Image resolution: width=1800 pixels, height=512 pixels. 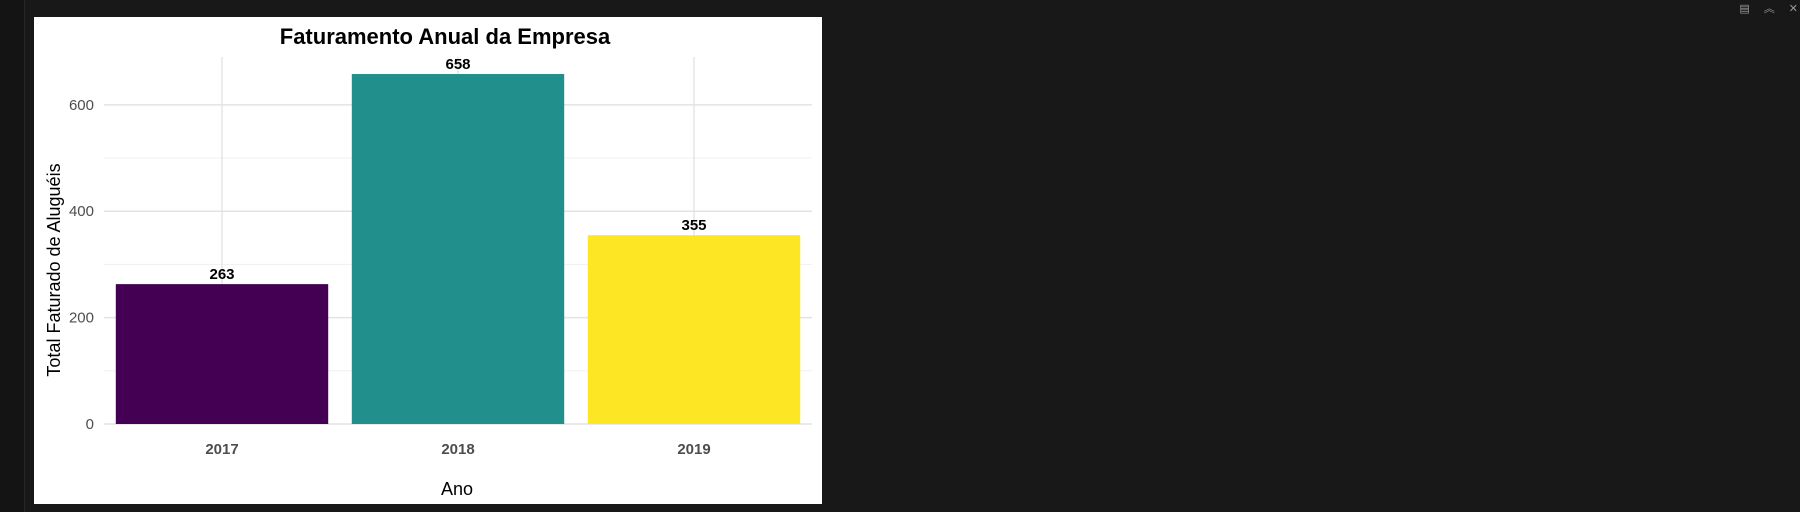 I want to click on chart-title: Faturamento Anual da Empresa, so click(x=445, y=36).